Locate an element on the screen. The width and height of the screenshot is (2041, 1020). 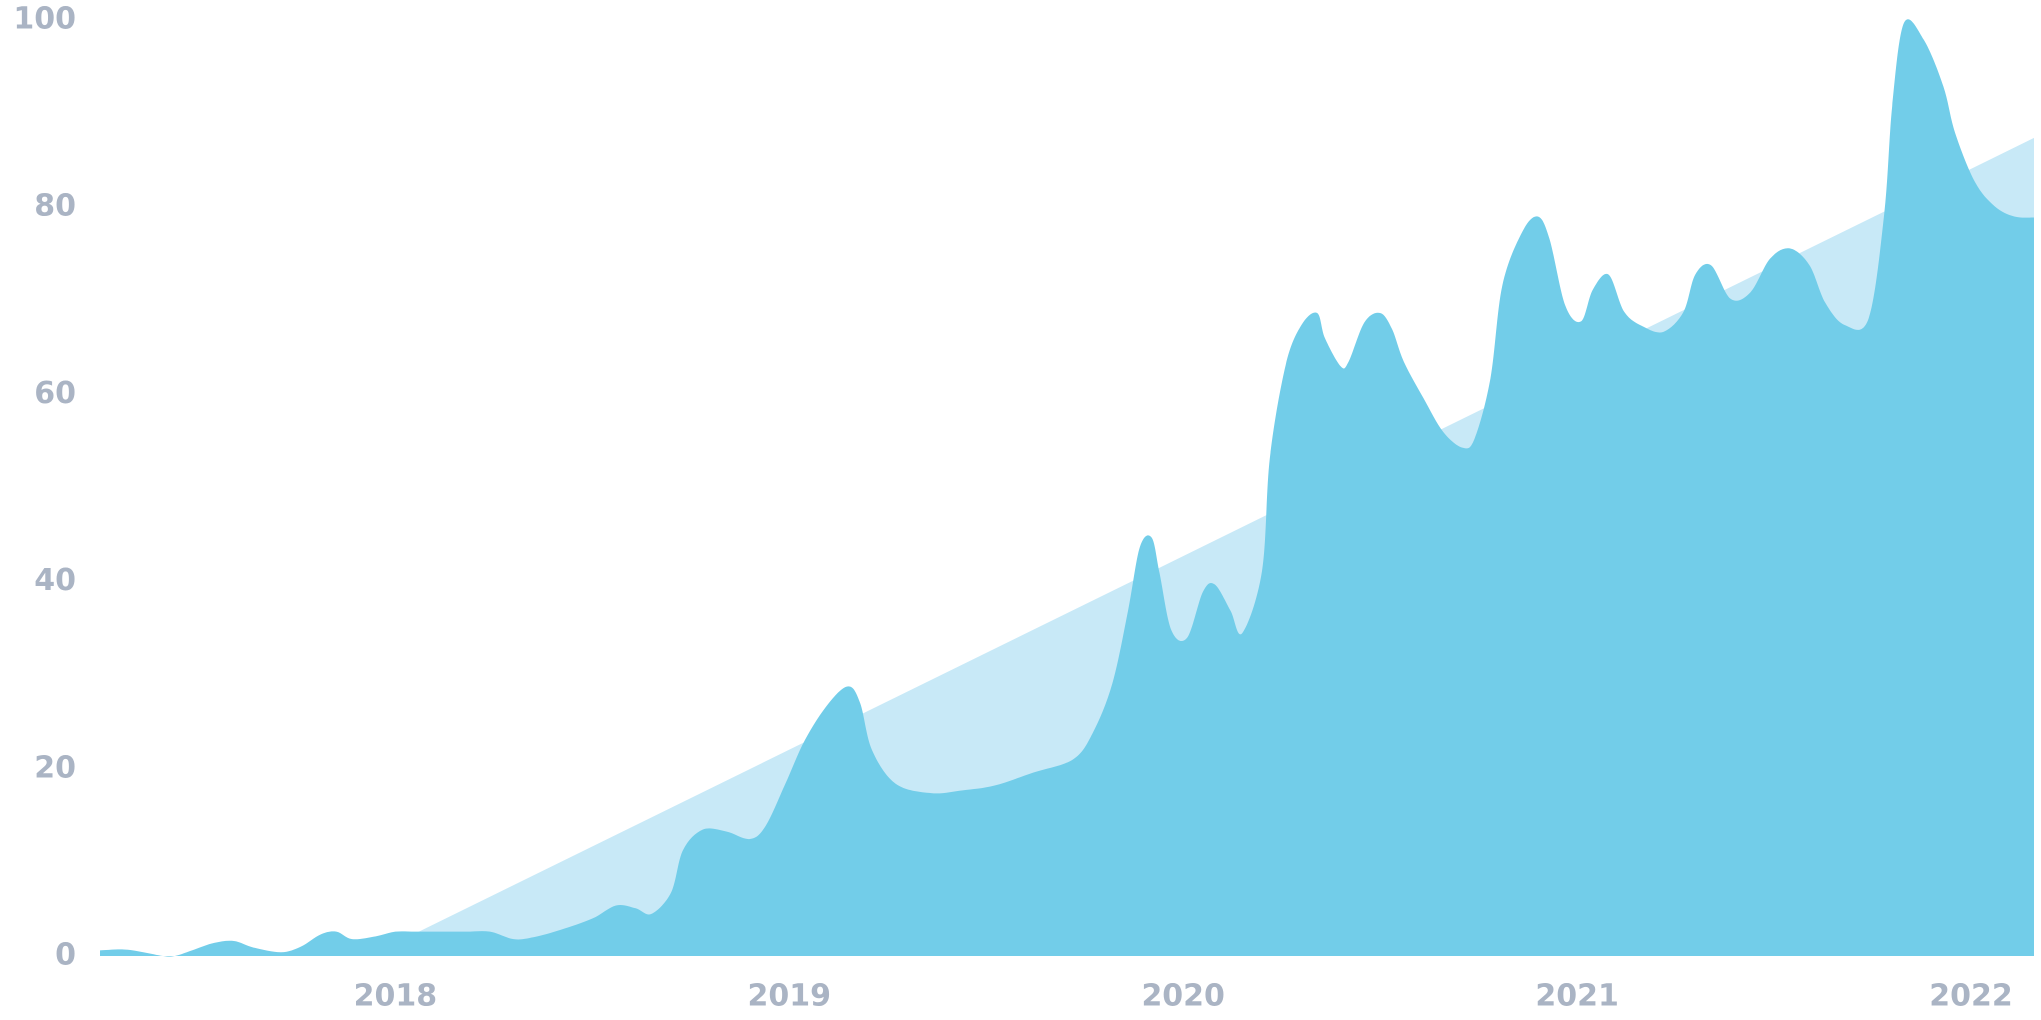
y-tick-label: 20 is located at coordinates (55, 767).